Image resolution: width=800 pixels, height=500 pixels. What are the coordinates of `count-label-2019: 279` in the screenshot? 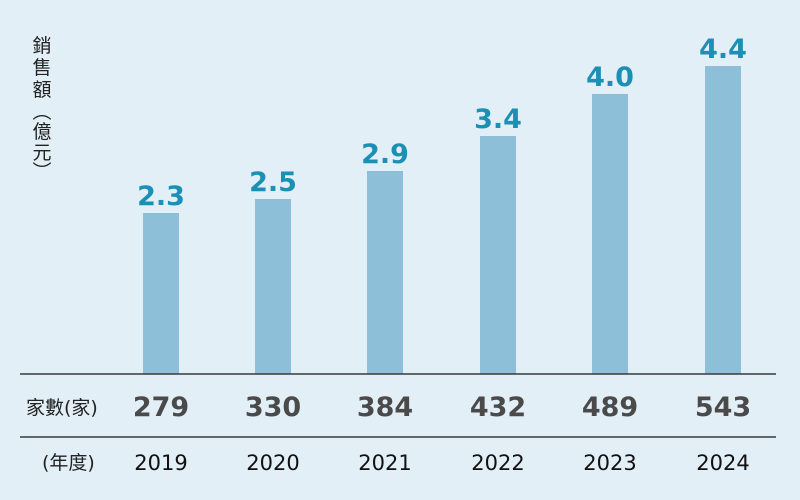 It's located at (161, 407).